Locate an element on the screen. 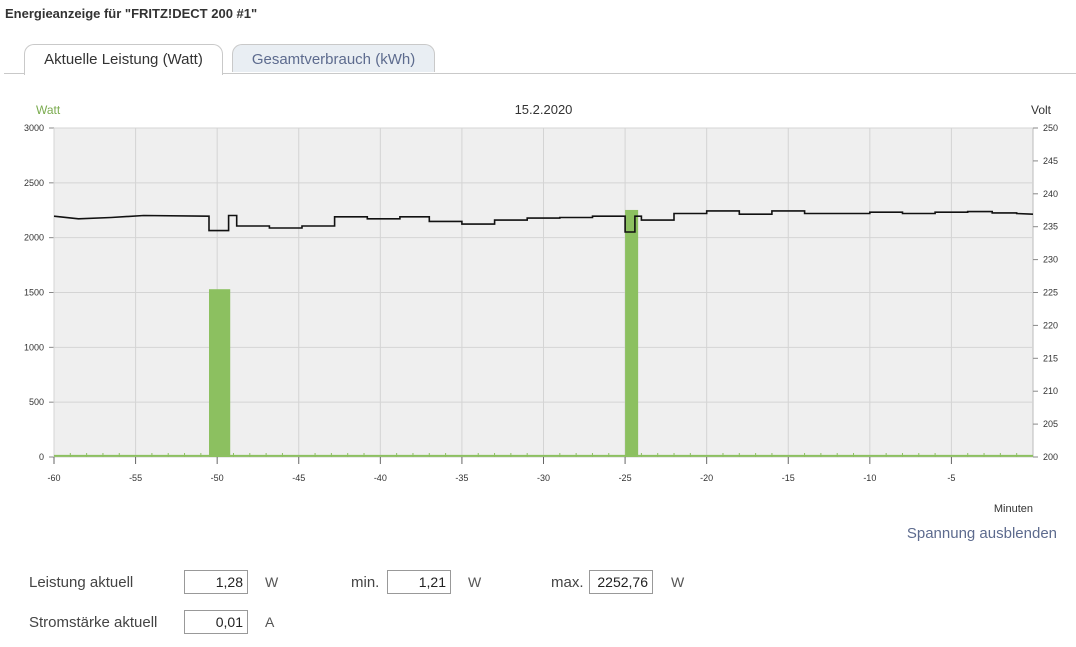 The image size is (1076, 647). y-left-tick-label: 1000 is located at coordinates (34, 347).